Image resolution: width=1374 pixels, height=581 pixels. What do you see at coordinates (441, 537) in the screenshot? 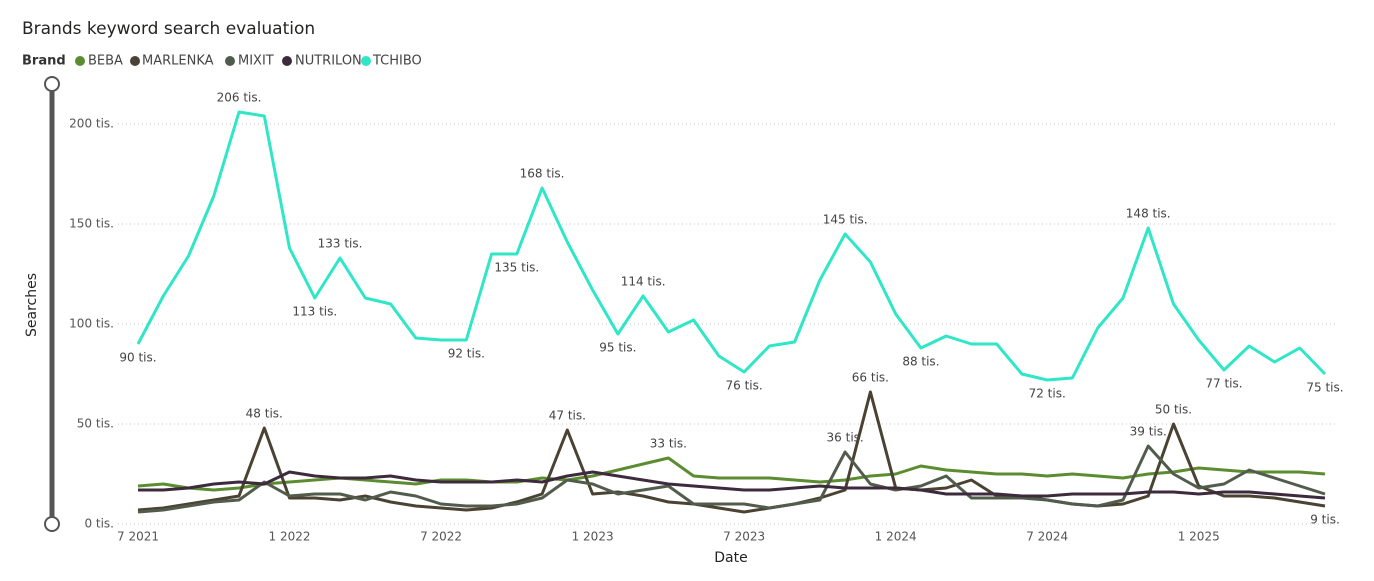
I see `x-tick-label: 7 2022` at bounding box center [441, 537].